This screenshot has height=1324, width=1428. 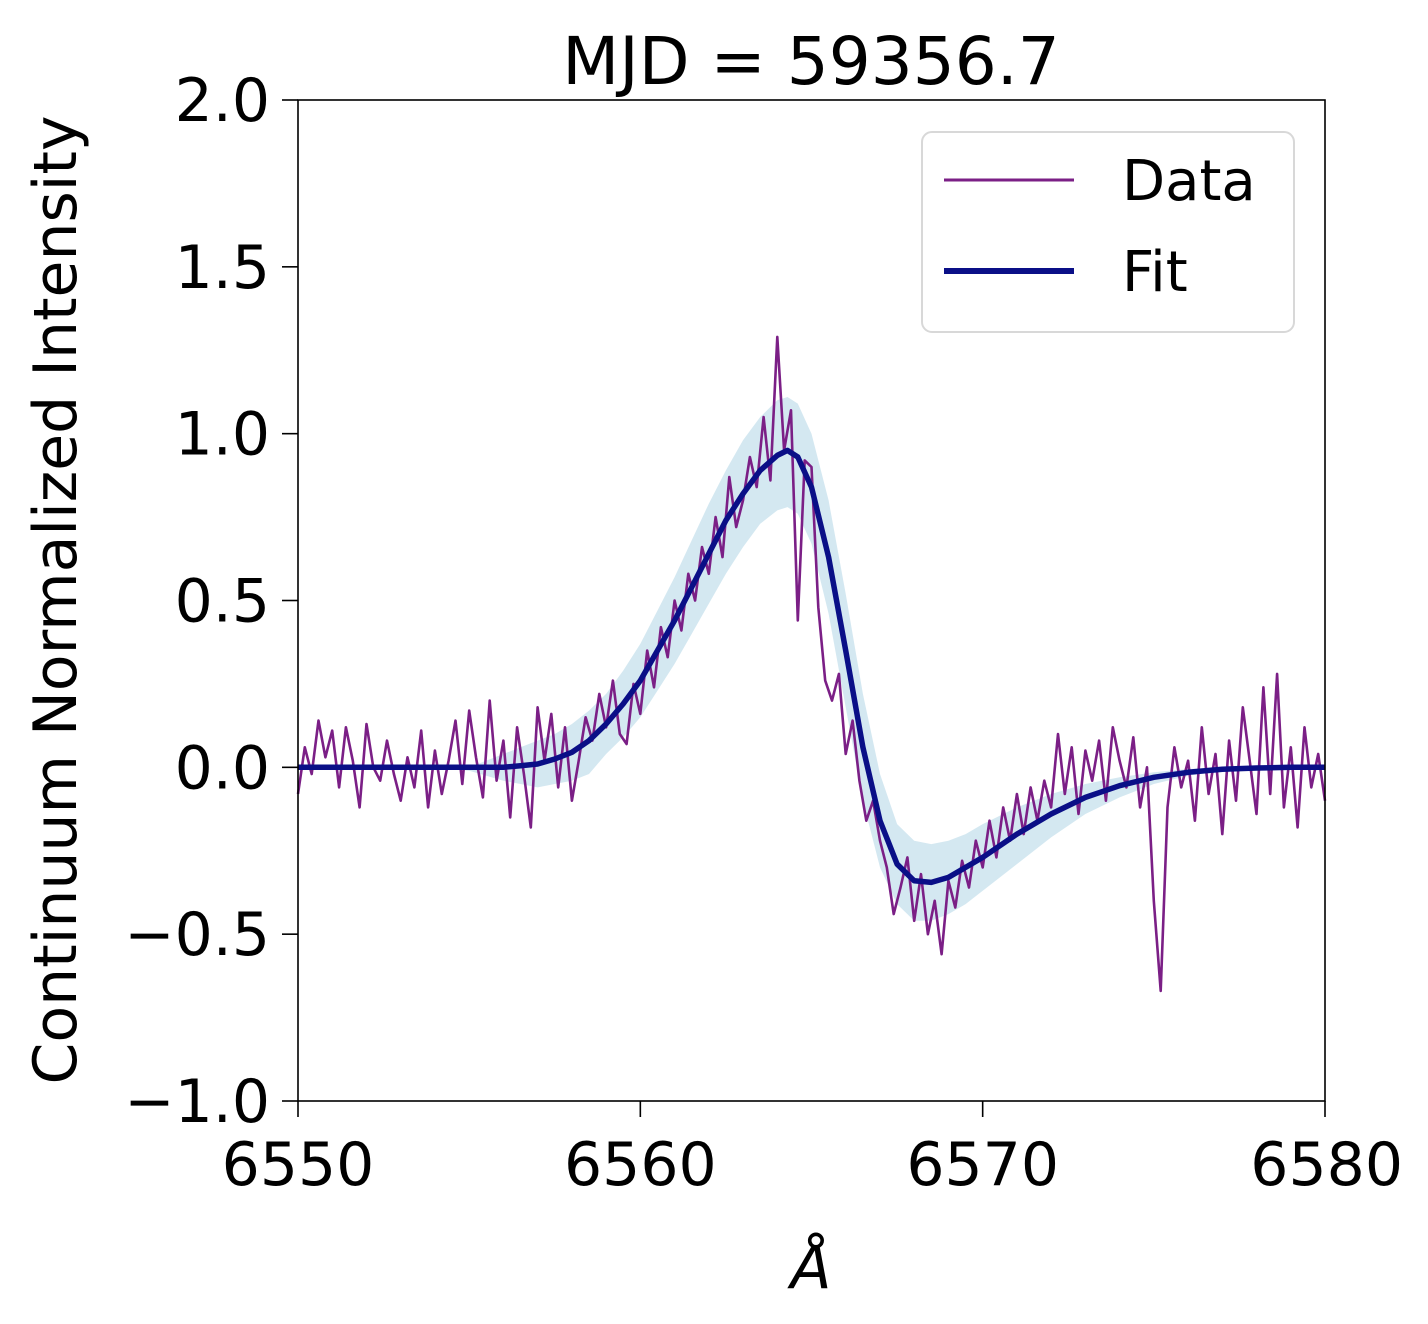 I want to click on legend-box, so click(x=1108, y=232).